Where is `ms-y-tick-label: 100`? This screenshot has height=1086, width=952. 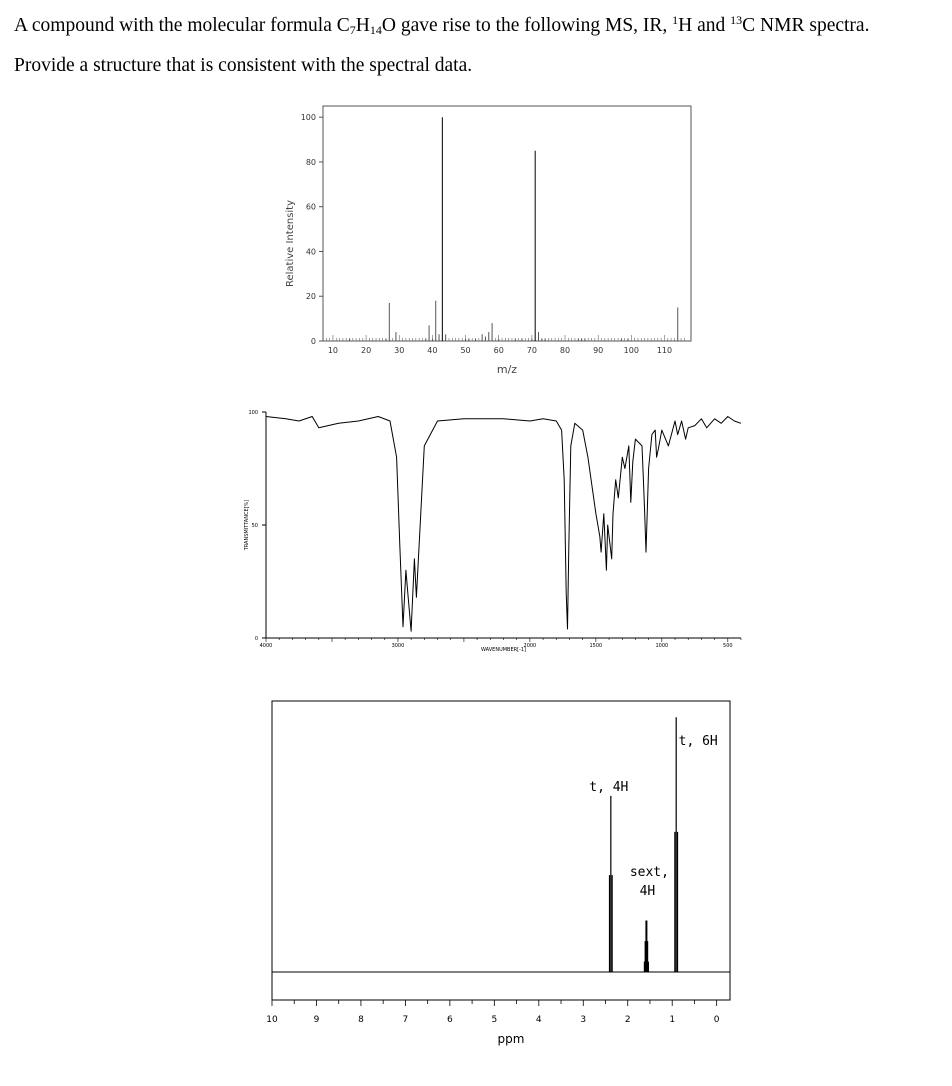 ms-y-tick-label: 100 is located at coordinates (308, 117).